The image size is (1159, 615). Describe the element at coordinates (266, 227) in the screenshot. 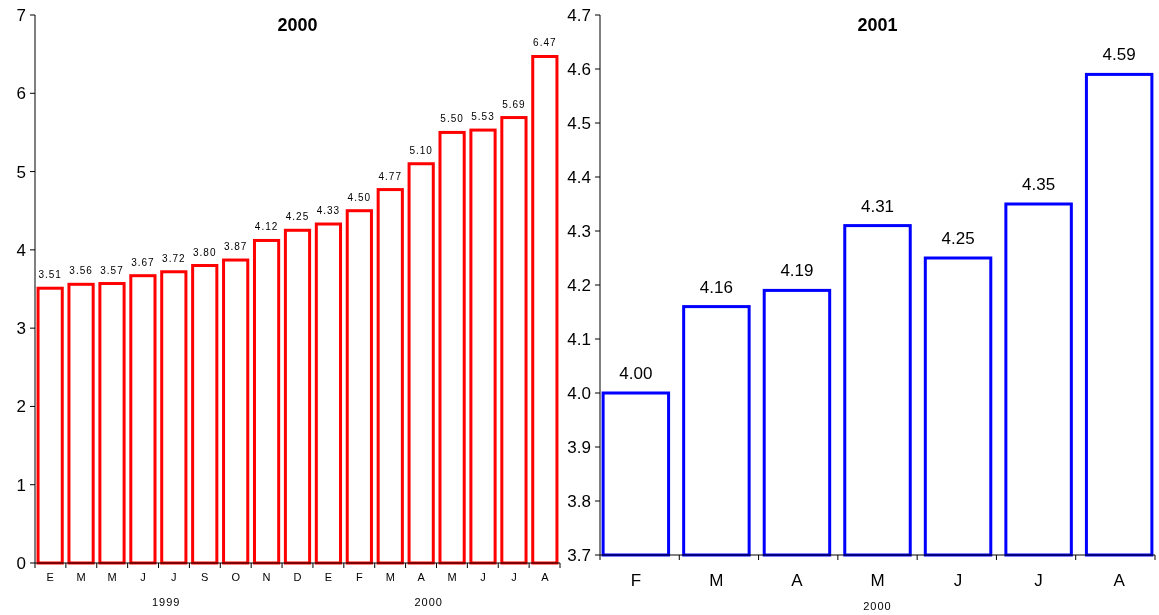

I see `data-label: 4.12` at that location.